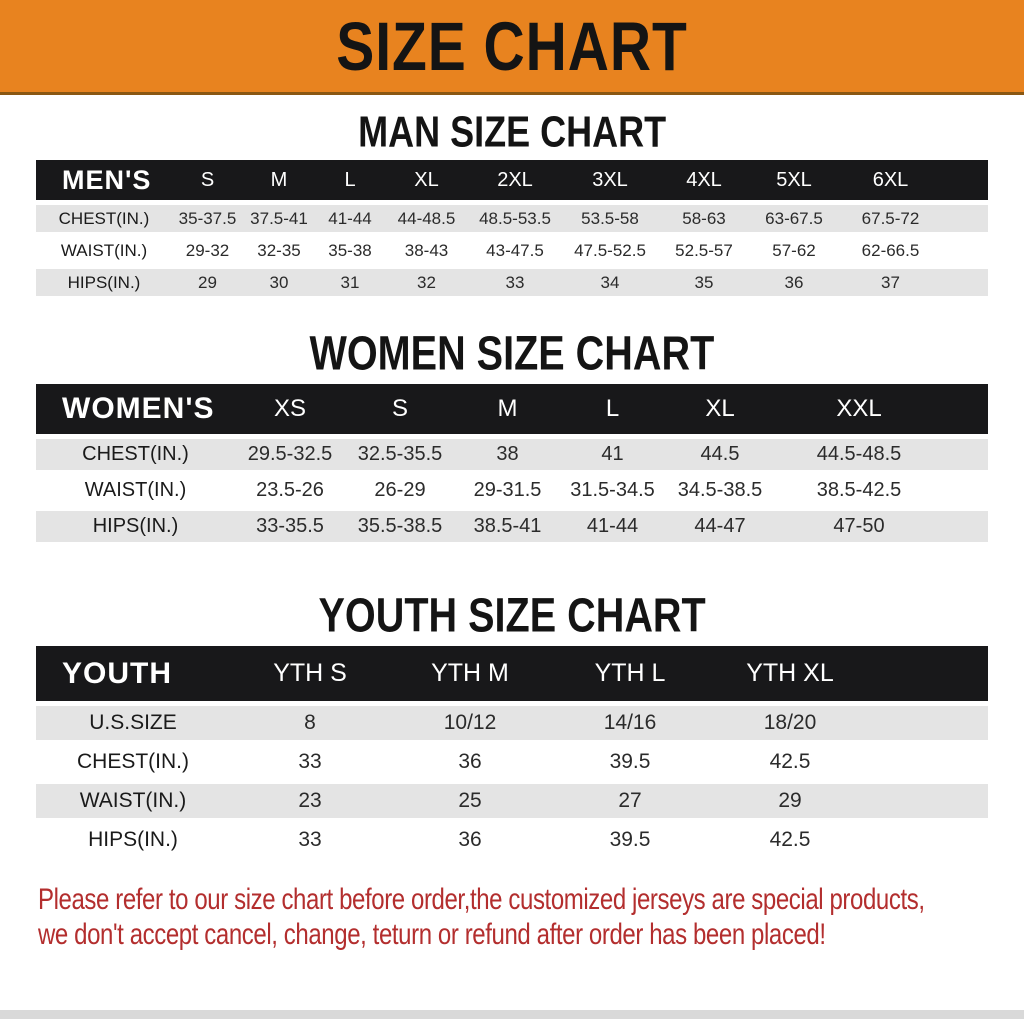  I want to click on men-section-heading-text: MAN SIZE CHART, so click(512, 132).